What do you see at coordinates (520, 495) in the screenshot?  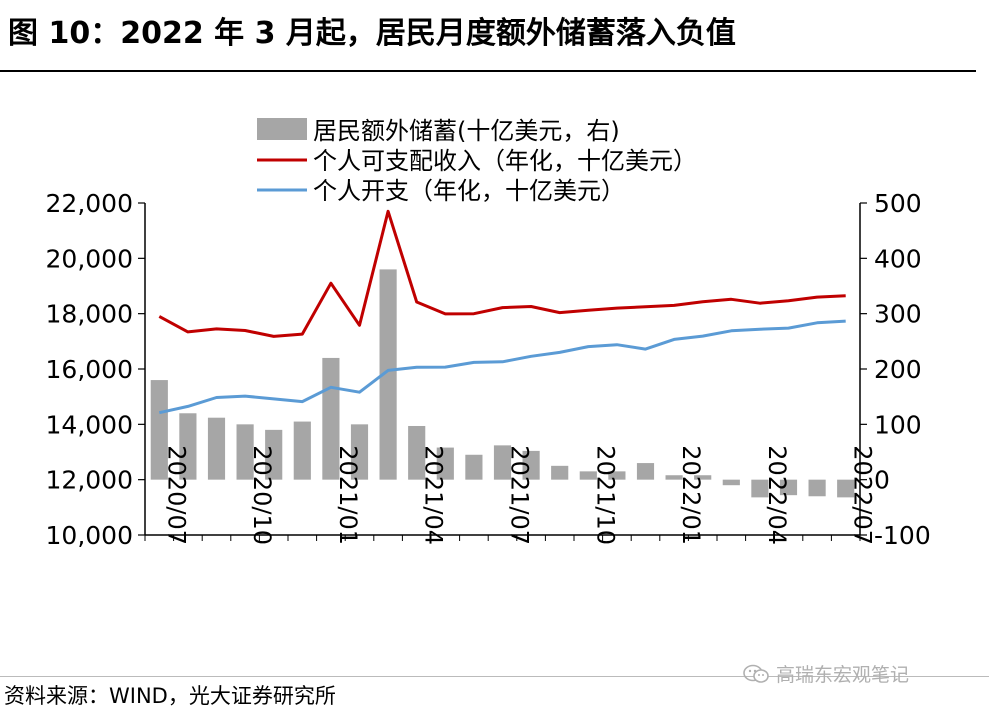 I see `x-tick-label: 2021/07` at bounding box center [520, 495].